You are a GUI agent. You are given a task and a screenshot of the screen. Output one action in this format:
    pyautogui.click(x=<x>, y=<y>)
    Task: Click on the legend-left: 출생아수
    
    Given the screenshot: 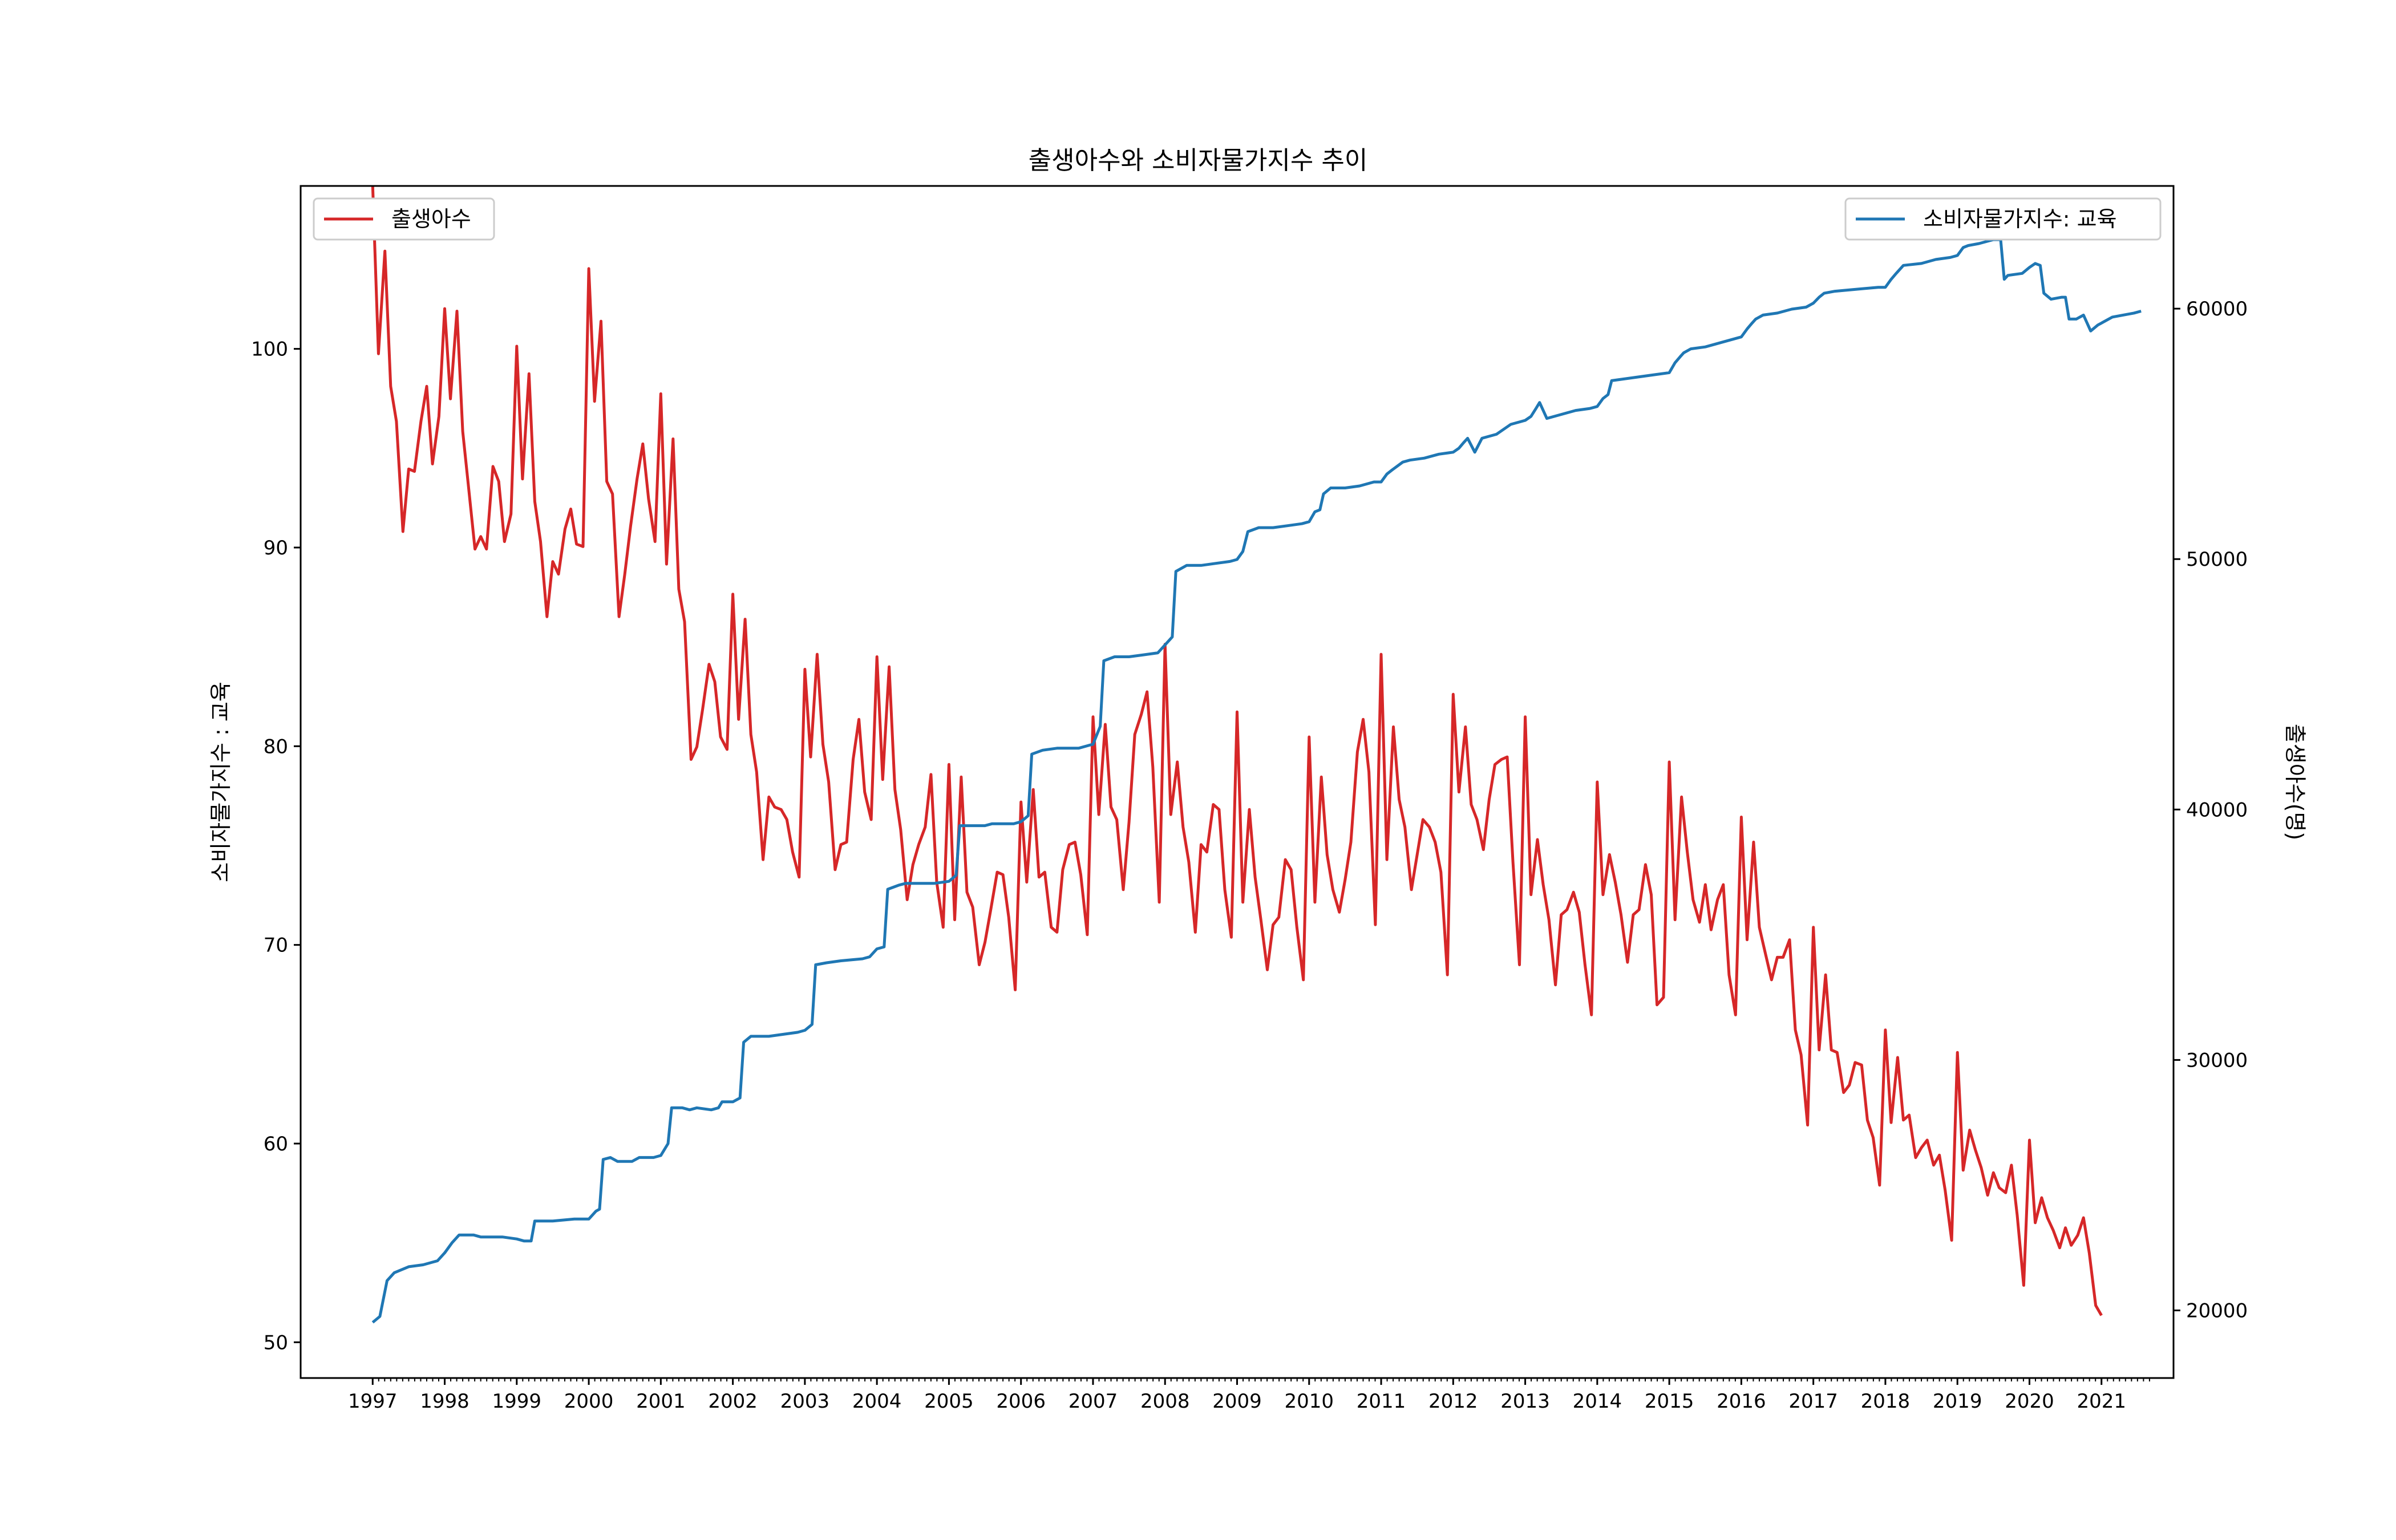 What is the action you would take?
    pyautogui.click(x=404, y=219)
    